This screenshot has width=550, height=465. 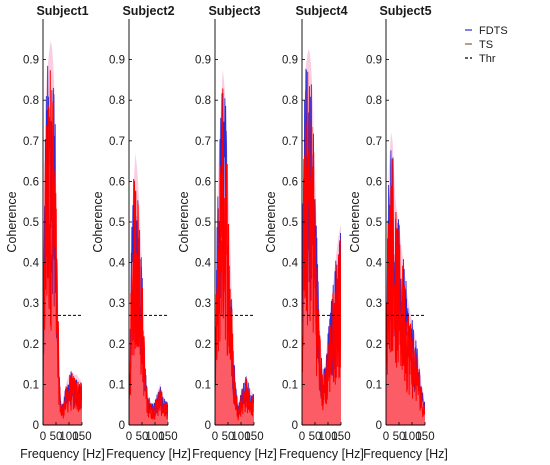 What do you see at coordinates (62, 11) in the screenshot?
I see `subplot-title: Subject1` at bounding box center [62, 11].